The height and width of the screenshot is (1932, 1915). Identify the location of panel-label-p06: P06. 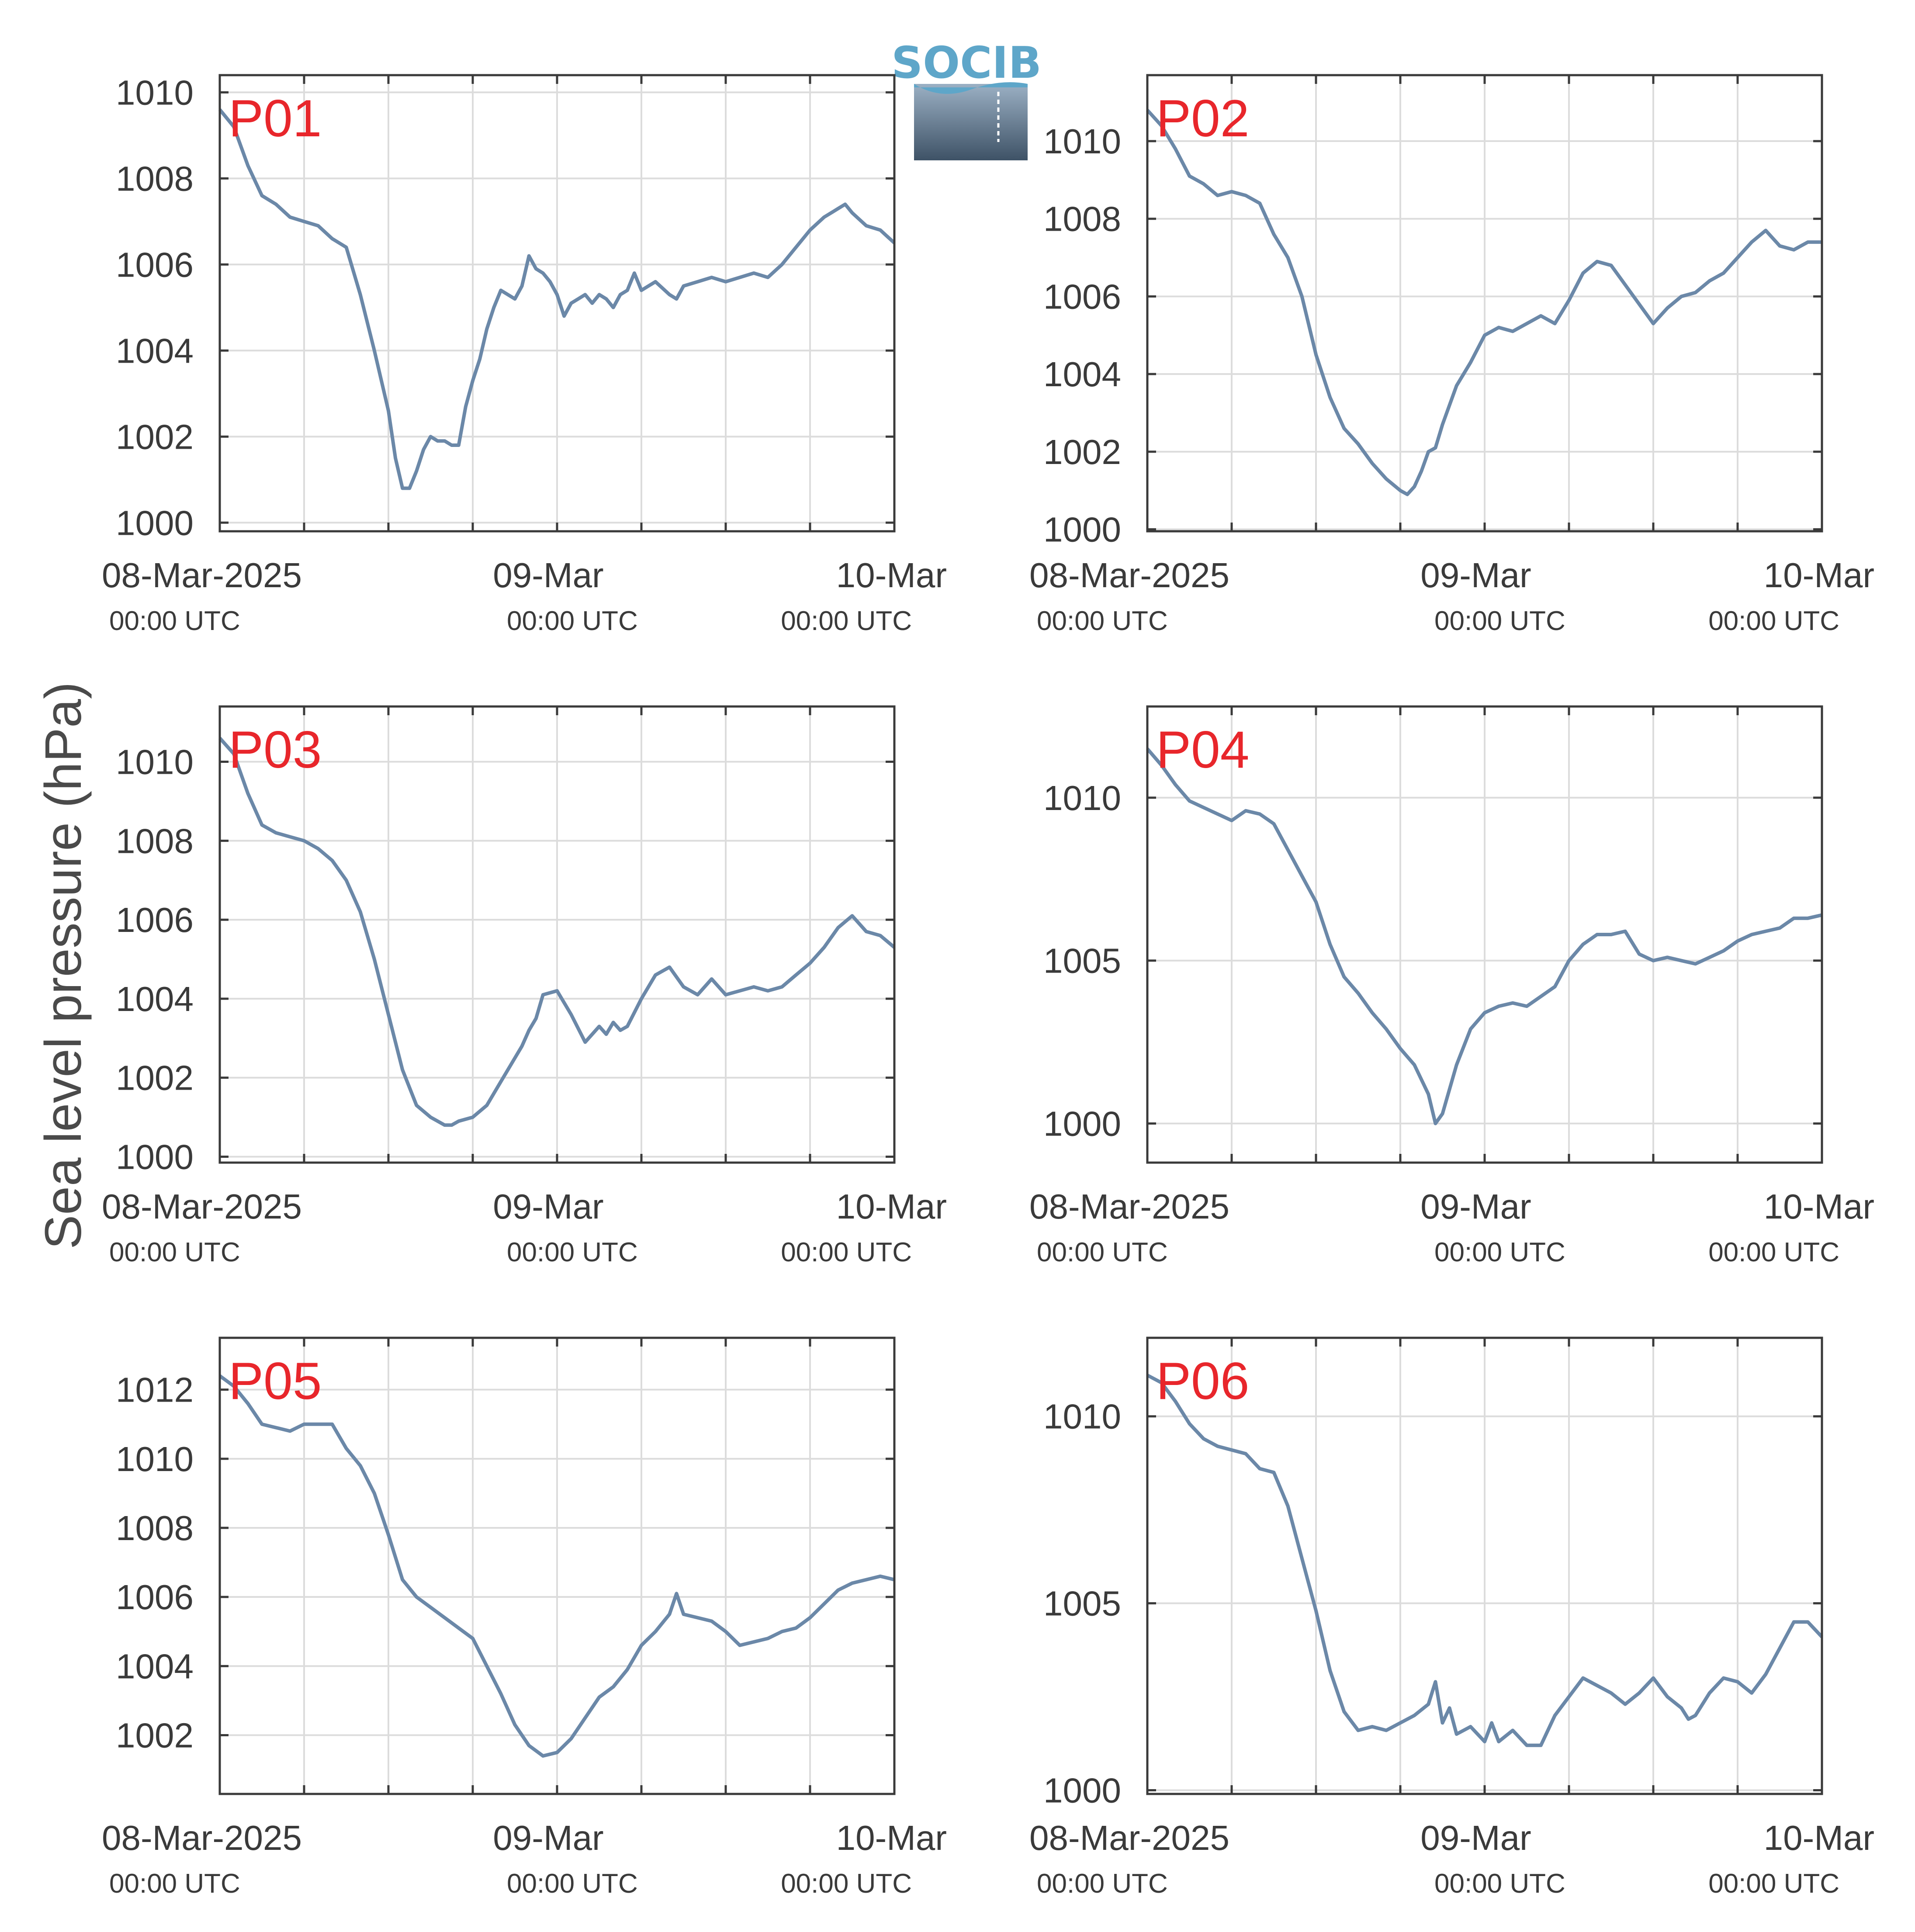
(1203, 1381).